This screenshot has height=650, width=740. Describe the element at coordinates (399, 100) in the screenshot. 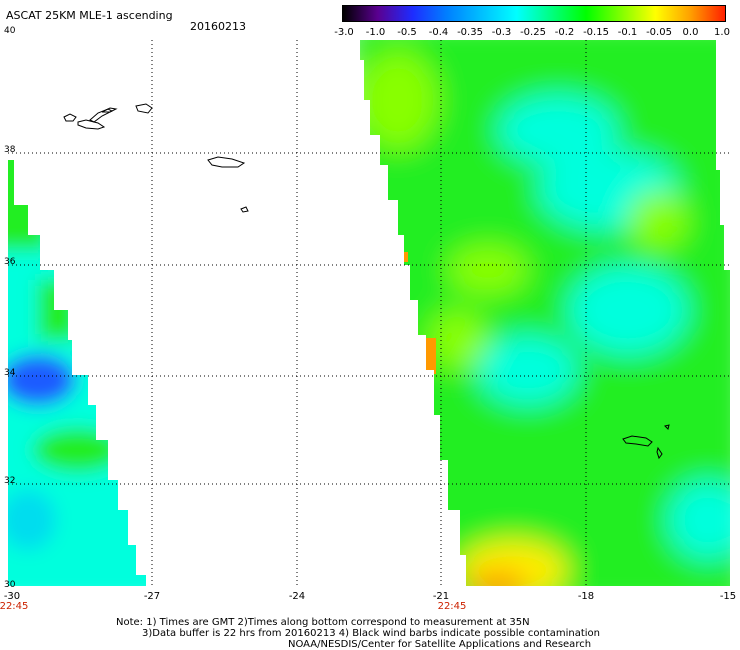

I see `right-swath-yellow-top` at that location.